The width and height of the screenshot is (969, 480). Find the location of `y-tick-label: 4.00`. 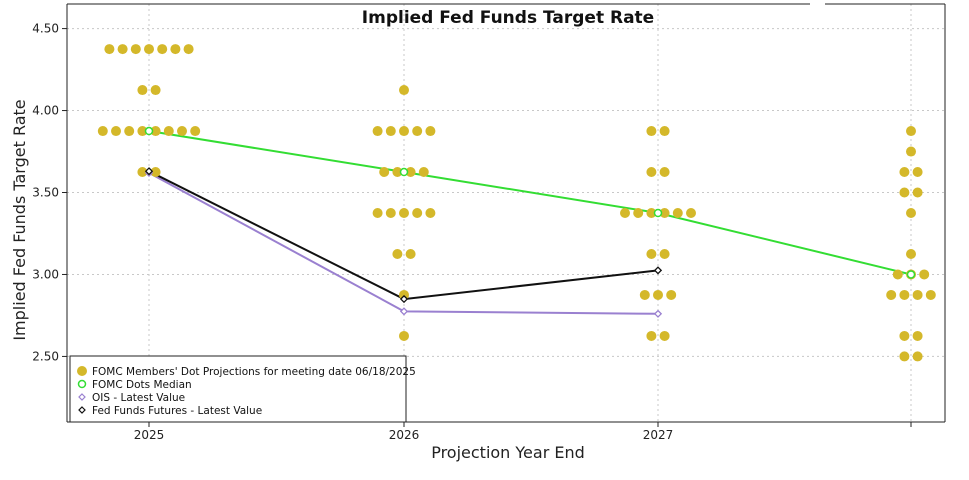

y-tick-label: 4.00 is located at coordinates (45, 111).